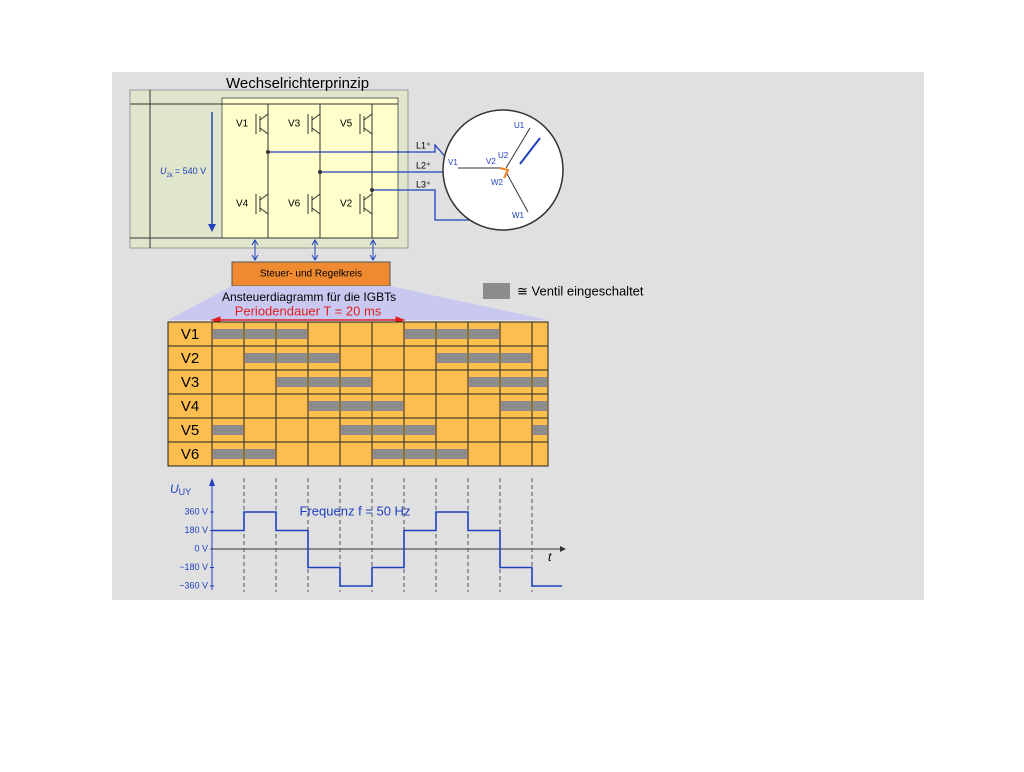 The height and width of the screenshot is (772, 1024). What do you see at coordinates (491, 161) in the screenshot?
I see `terminal-label: V2` at bounding box center [491, 161].